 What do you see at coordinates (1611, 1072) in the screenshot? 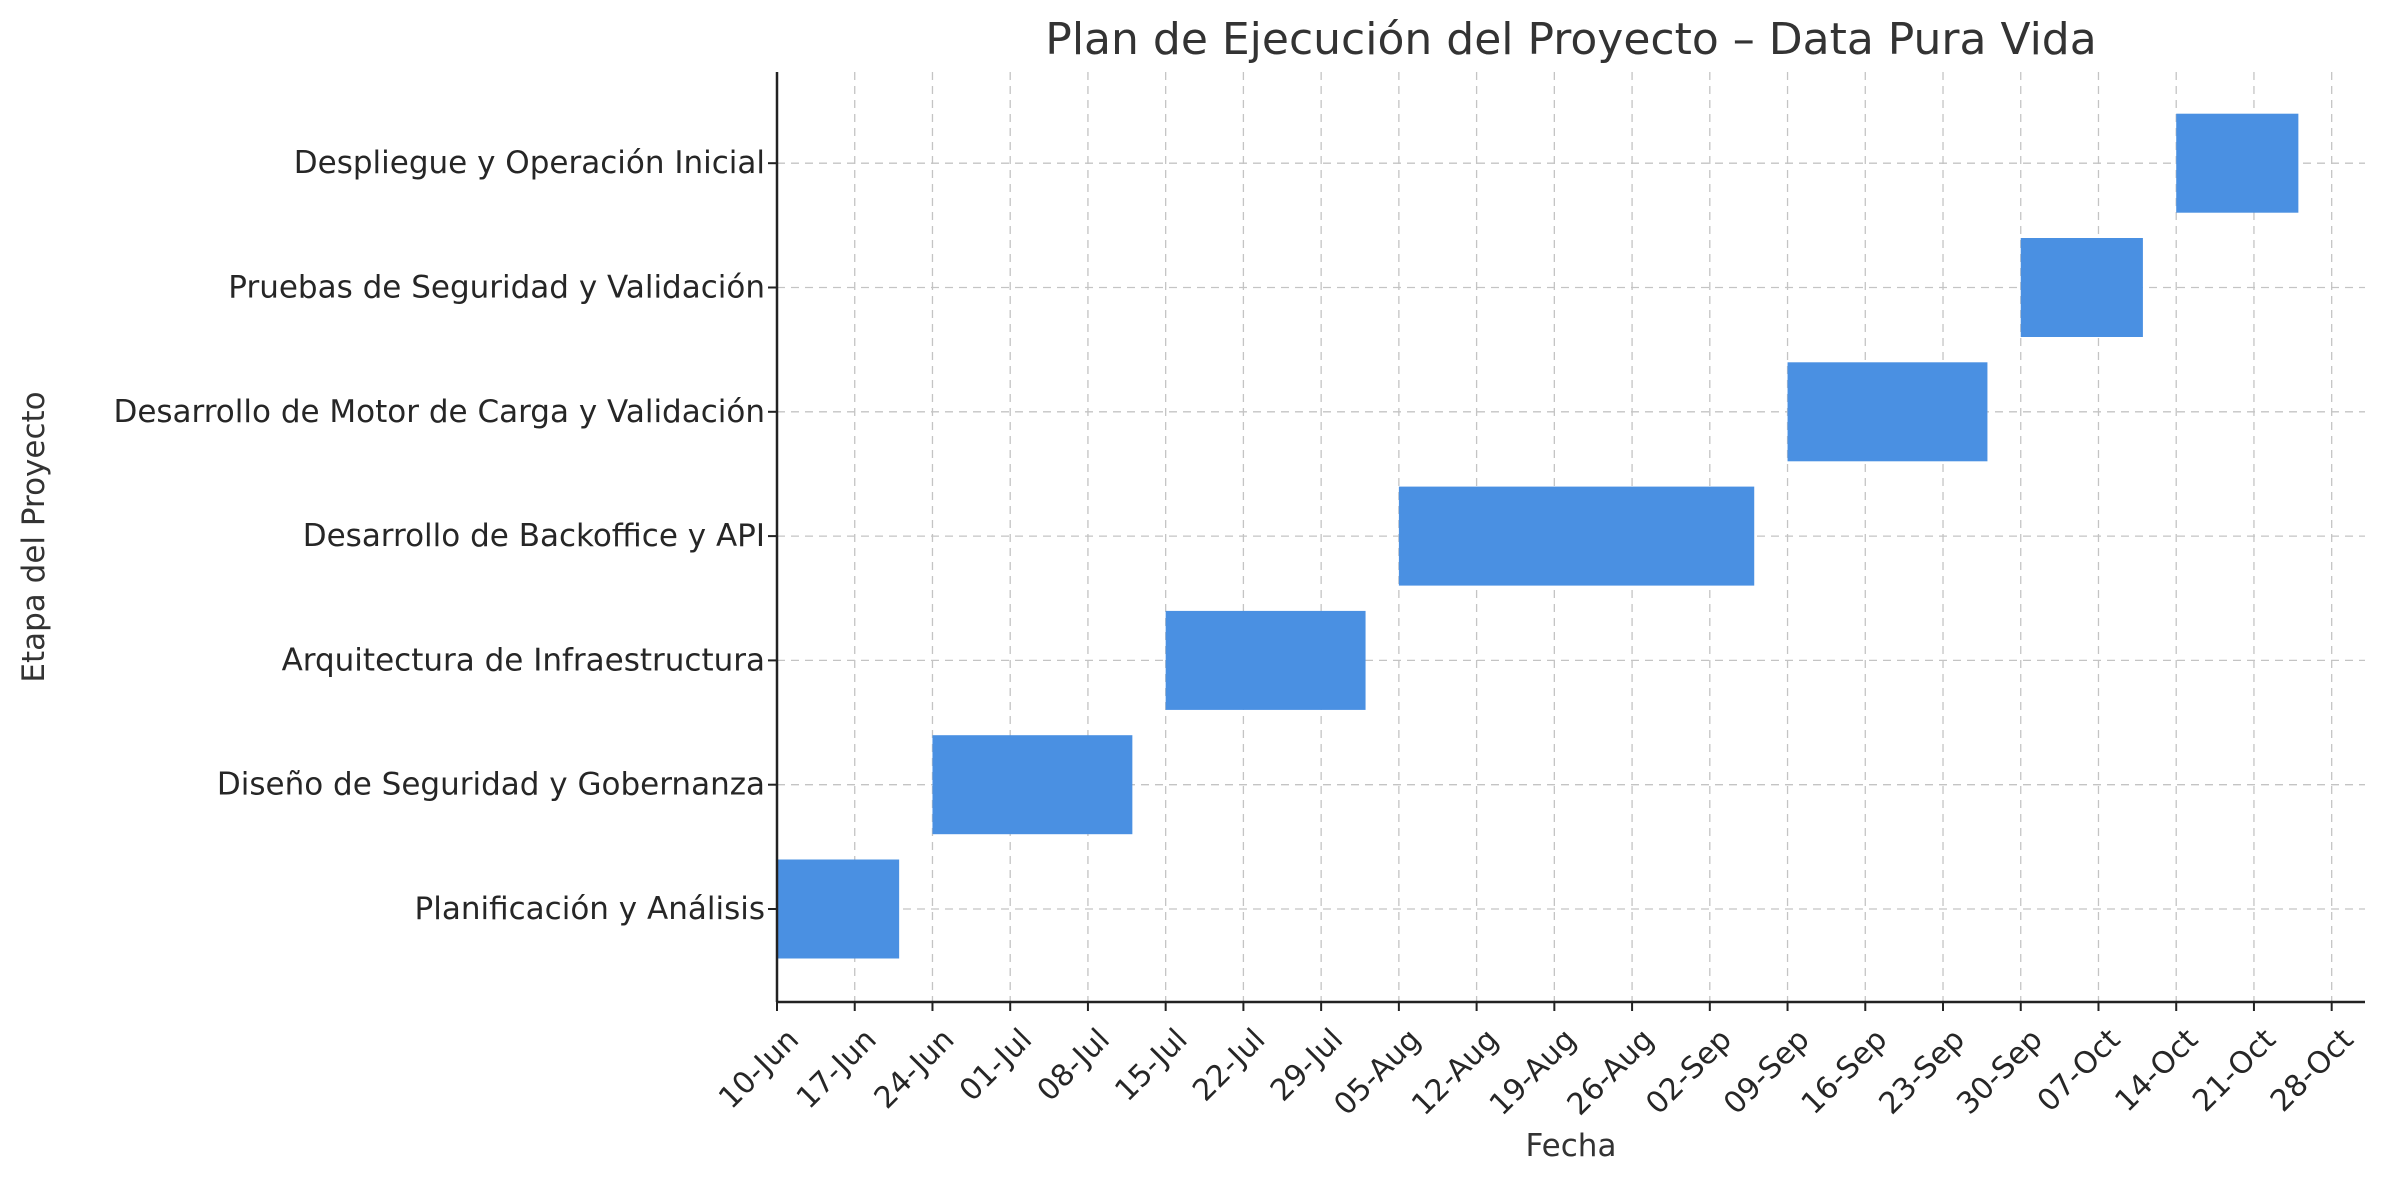
I see `x-tick-label: 26-Aug` at bounding box center [1611, 1072].